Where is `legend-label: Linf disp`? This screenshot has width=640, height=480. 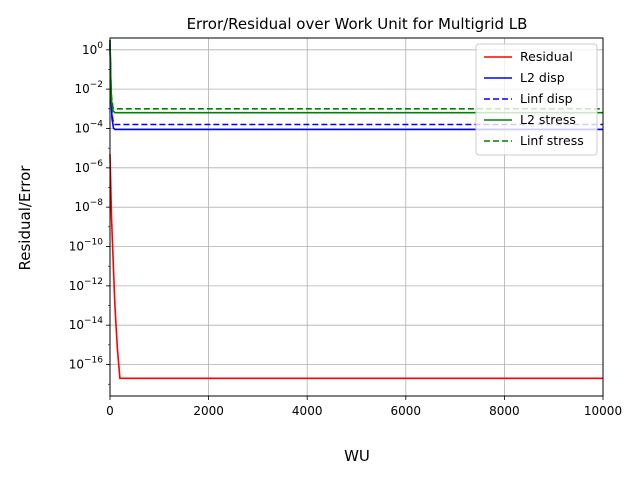
legend-label: Linf disp is located at coordinates (546, 98).